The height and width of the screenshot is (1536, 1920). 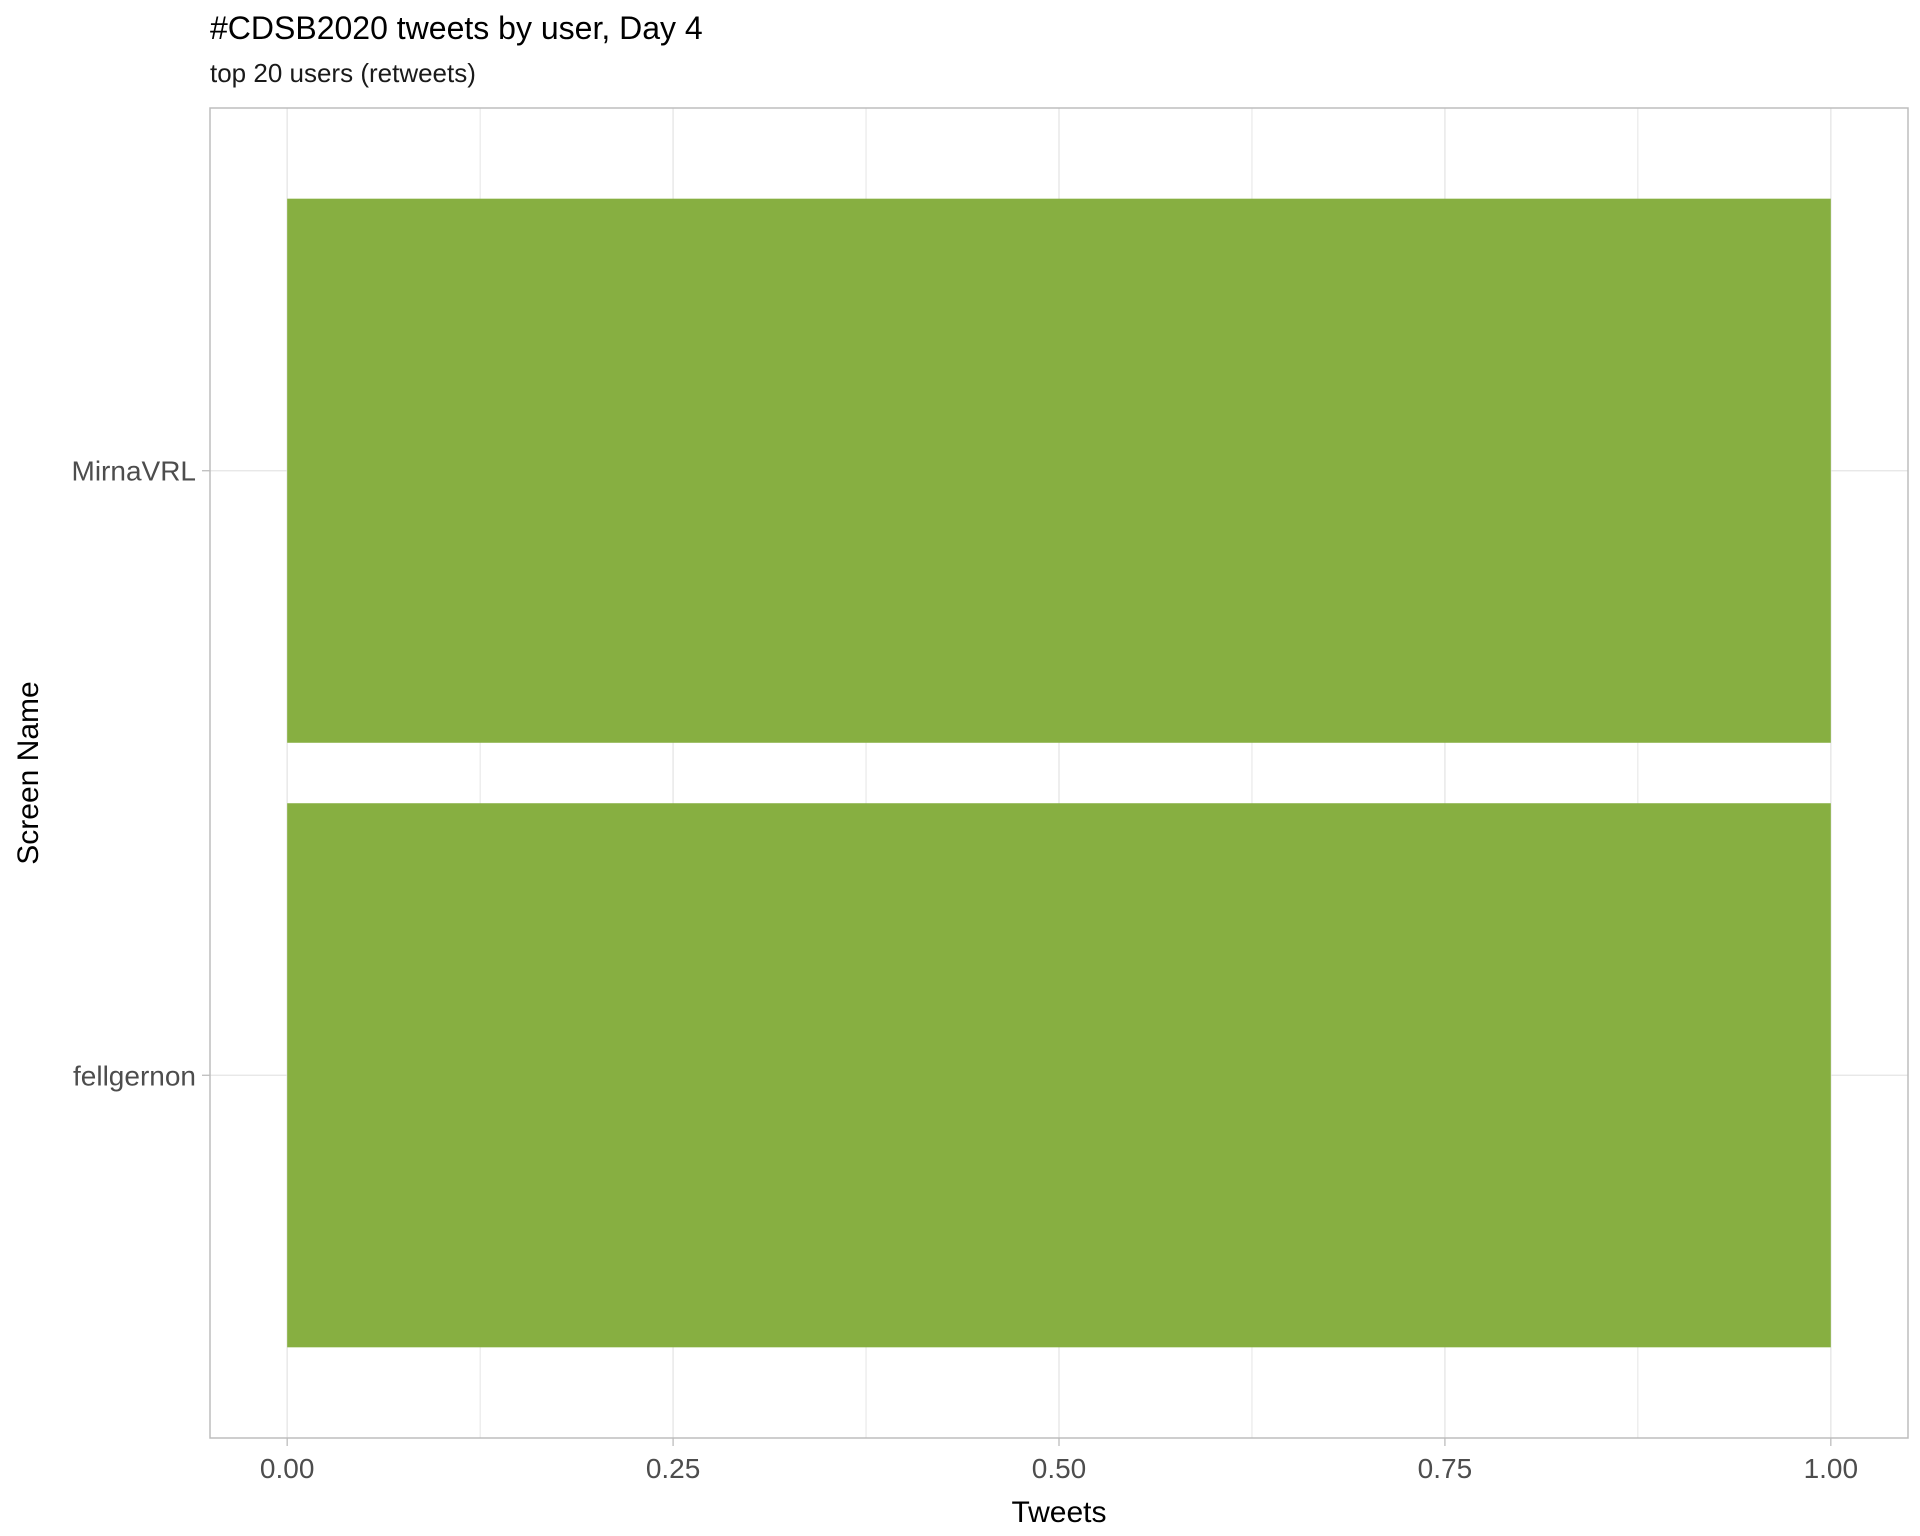 What do you see at coordinates (134, 471) in the screenshot?
I see `y-tick-label: MirnaVRL` at bounding box center [134, 471].